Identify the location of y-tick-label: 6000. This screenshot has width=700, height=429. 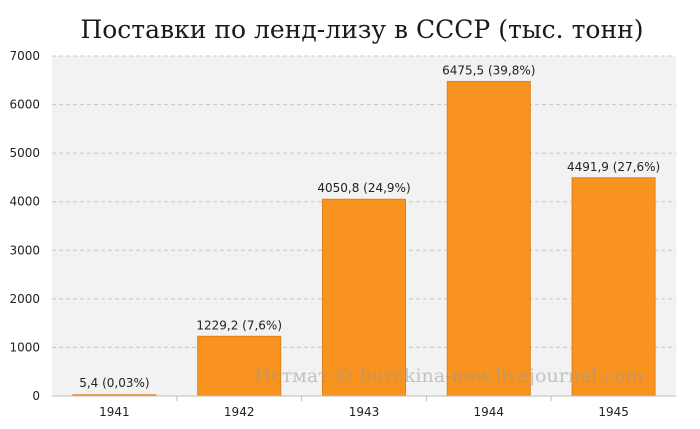
(24, 105).